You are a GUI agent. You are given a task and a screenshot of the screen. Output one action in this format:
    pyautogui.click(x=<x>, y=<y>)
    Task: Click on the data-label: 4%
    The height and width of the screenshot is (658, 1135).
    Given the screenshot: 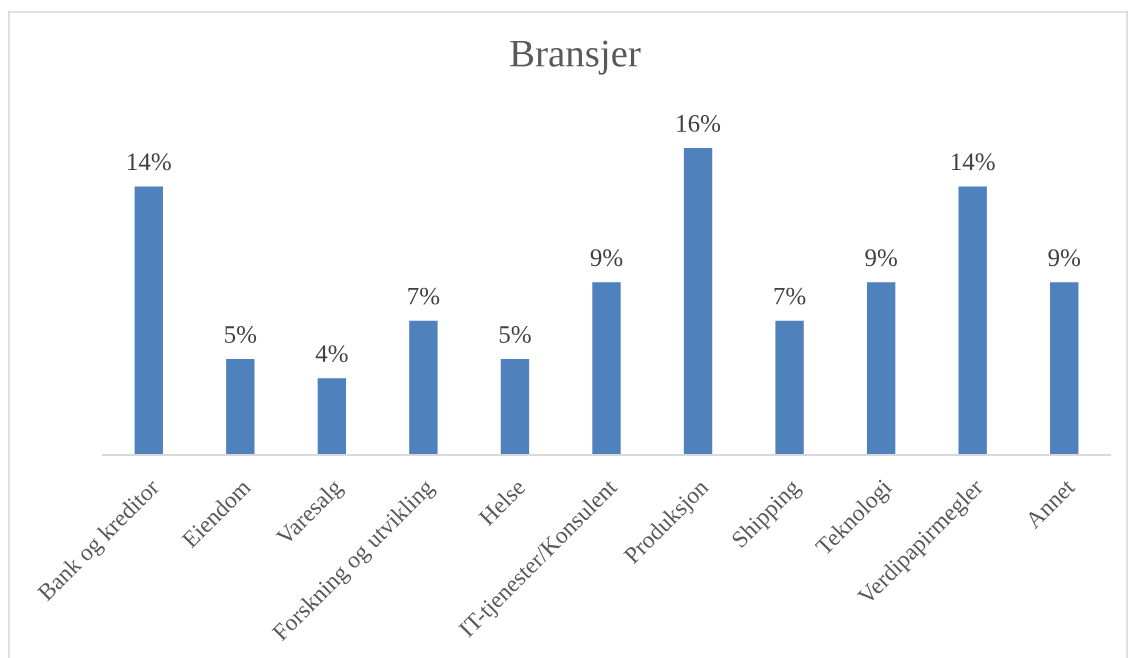 What is the action you would take?
    pyautogui.click(x=331, y=354)
    